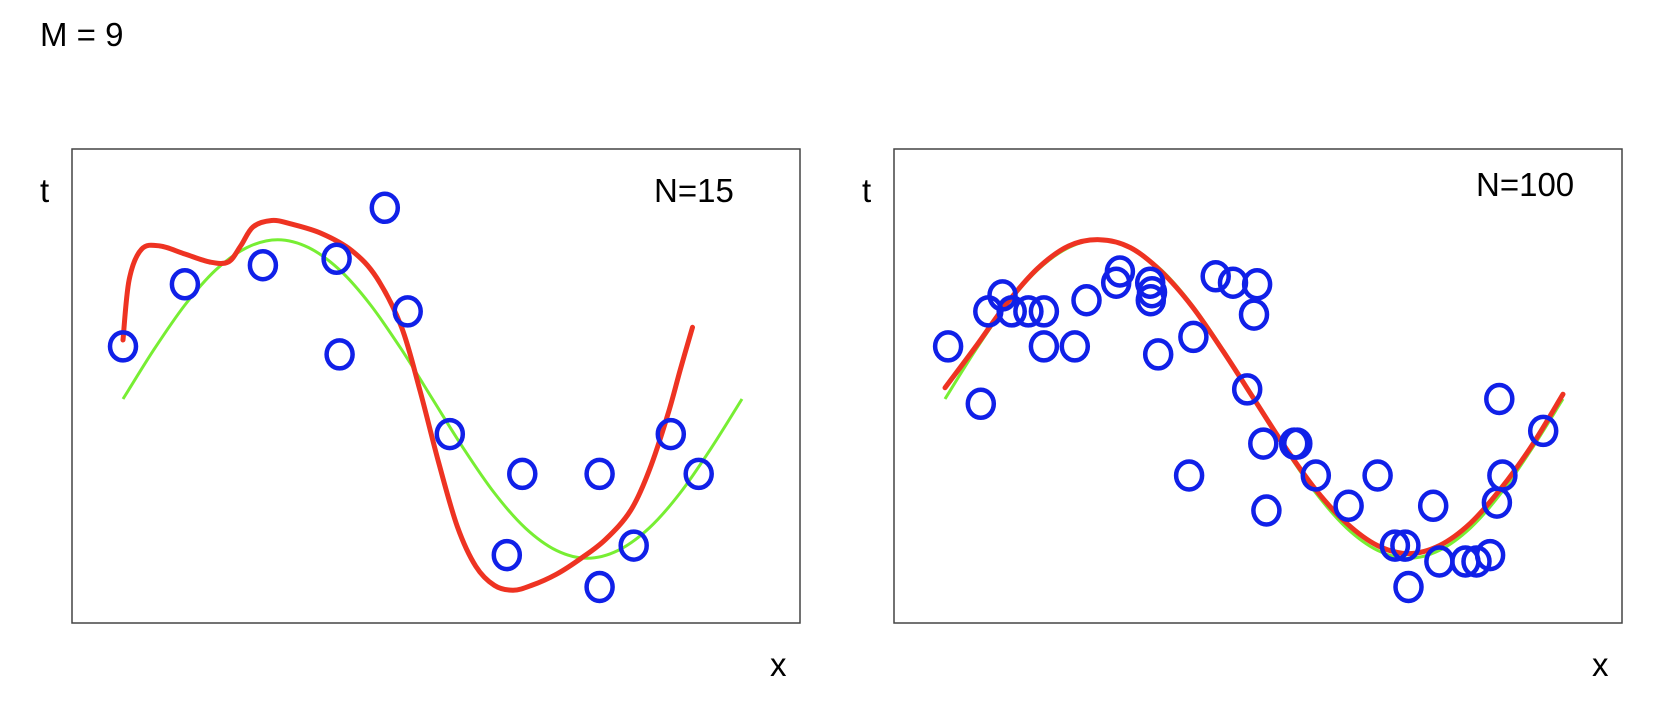 The width and height of the screenshot is (1658, 708). What do you see at coordinates (1600, 664) in the screenshot?
I see `panel-right-xlabel: x` at bounding box center [1600, 664].